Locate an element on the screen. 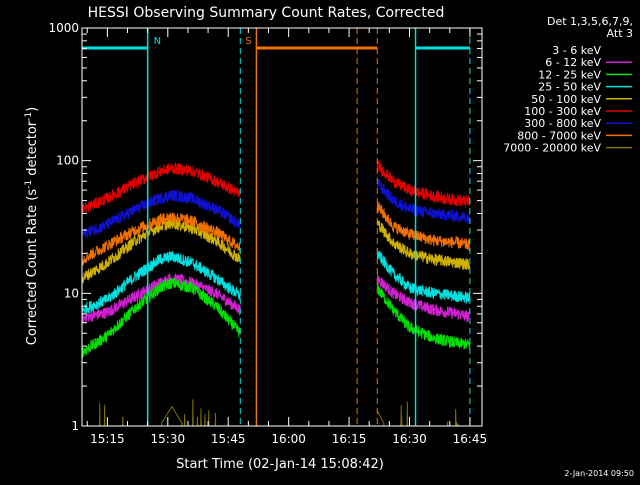  marker-n-label: N is located at coordinates (157, 41).